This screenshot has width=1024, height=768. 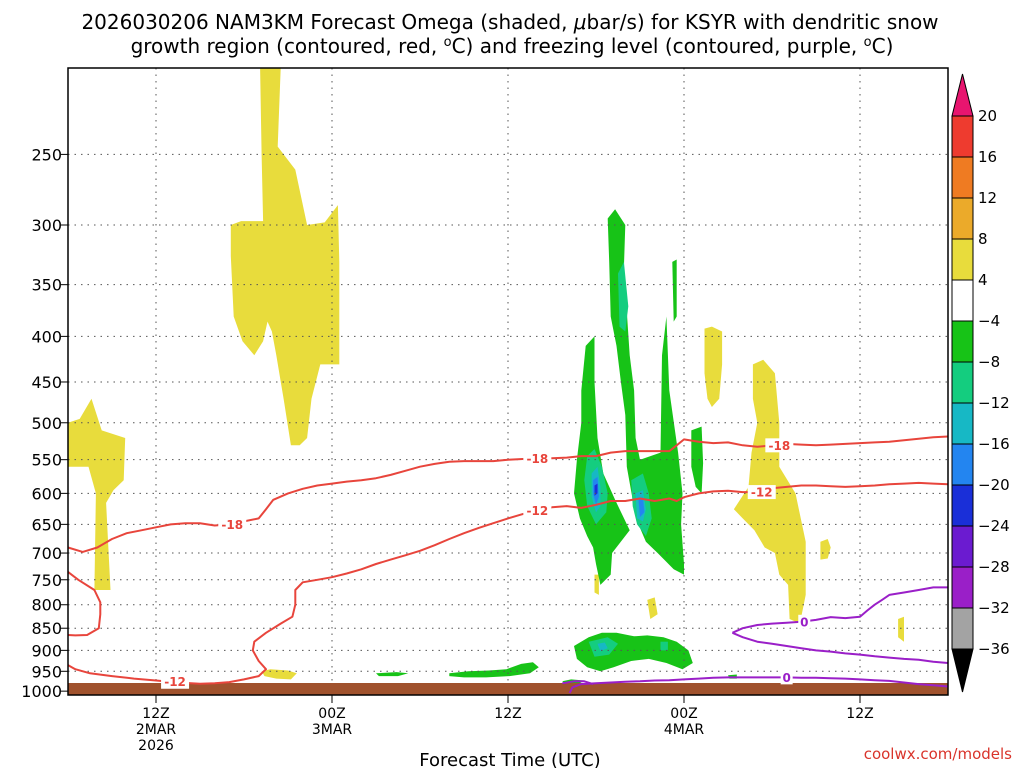 I want to click on colorbar-top-triangle, so click(x=962, y=95).